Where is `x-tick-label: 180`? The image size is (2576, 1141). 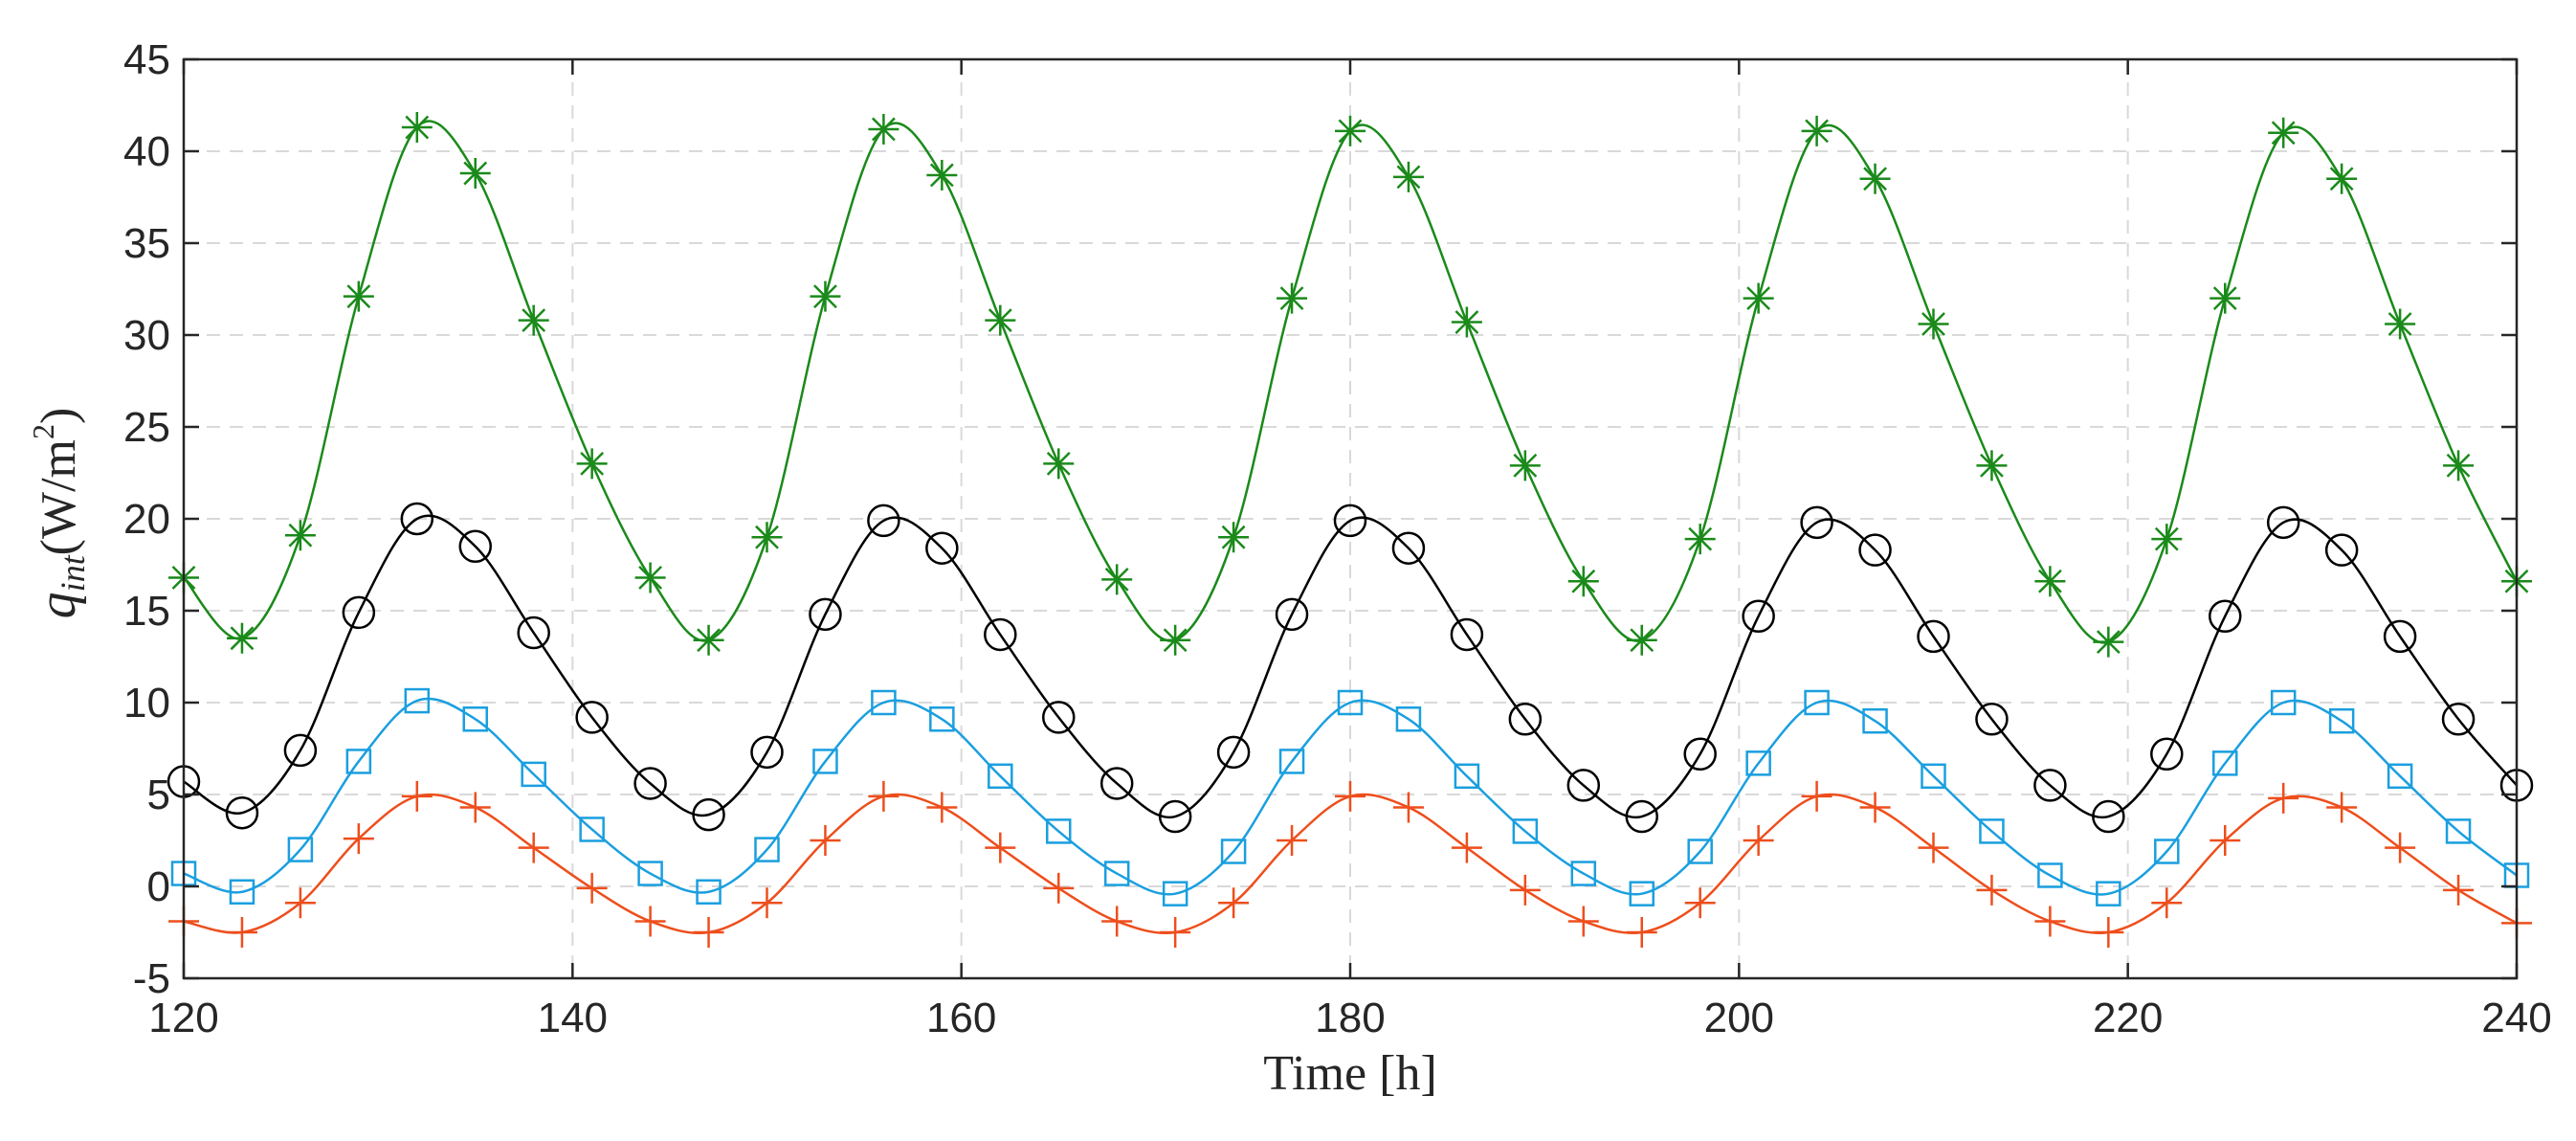
x-tick-label: 180 is located at coordinates (1350, 1018).